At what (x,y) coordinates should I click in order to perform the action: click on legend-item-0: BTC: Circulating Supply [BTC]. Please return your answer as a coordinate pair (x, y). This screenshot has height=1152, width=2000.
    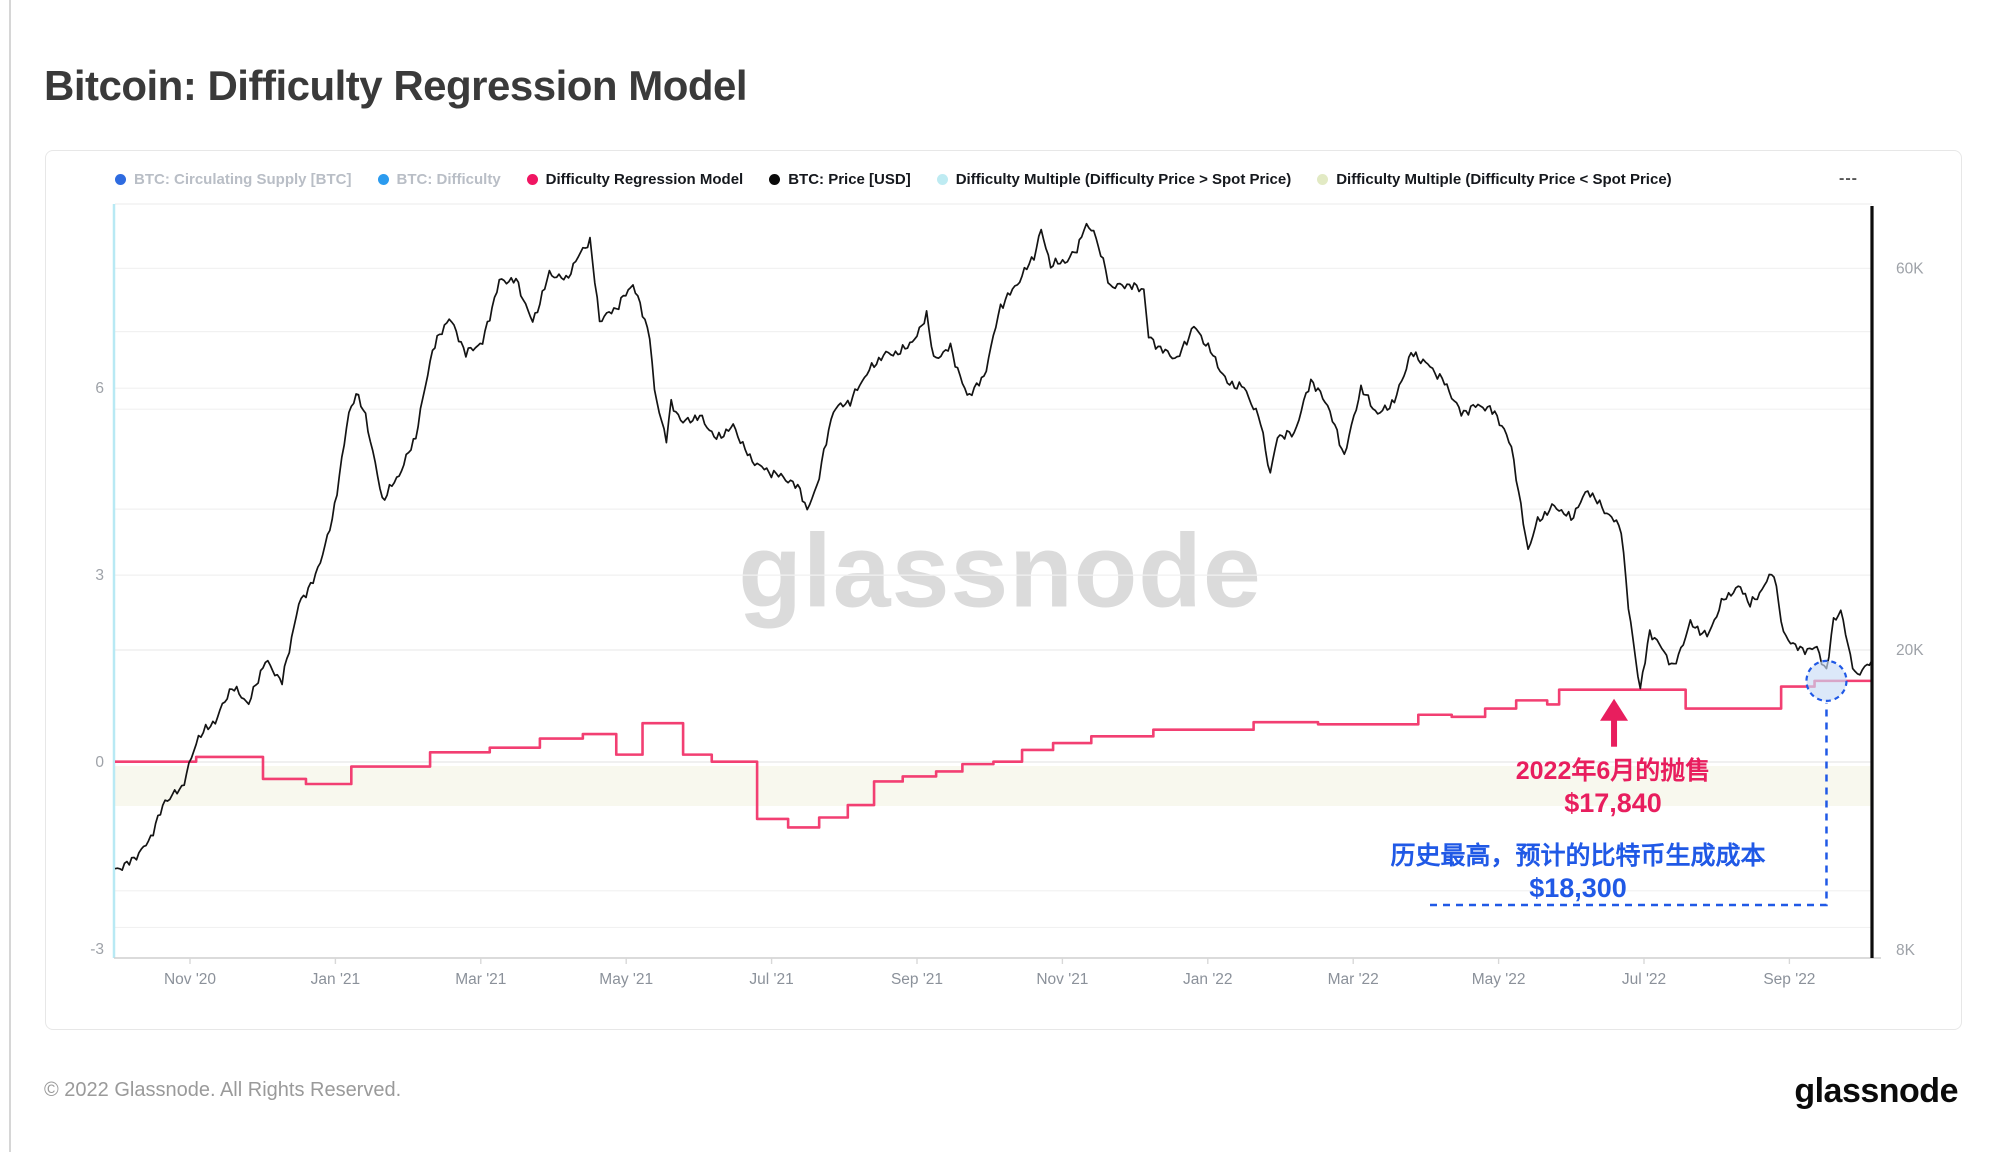
    Looking at the image, I should click on (233, 179).